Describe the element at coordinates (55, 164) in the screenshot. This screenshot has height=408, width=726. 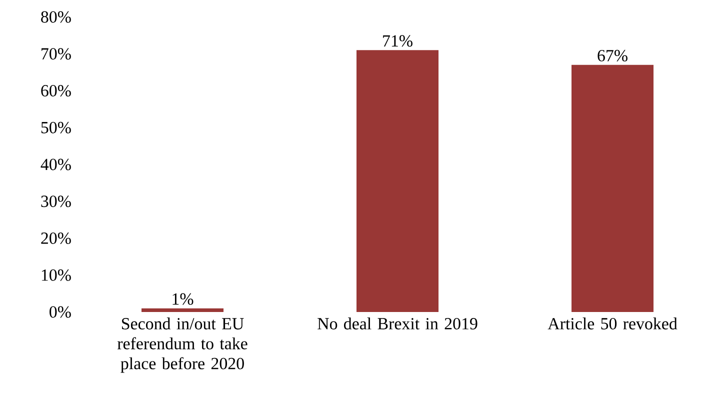
I see `y-tick-label: 40%` at that location.